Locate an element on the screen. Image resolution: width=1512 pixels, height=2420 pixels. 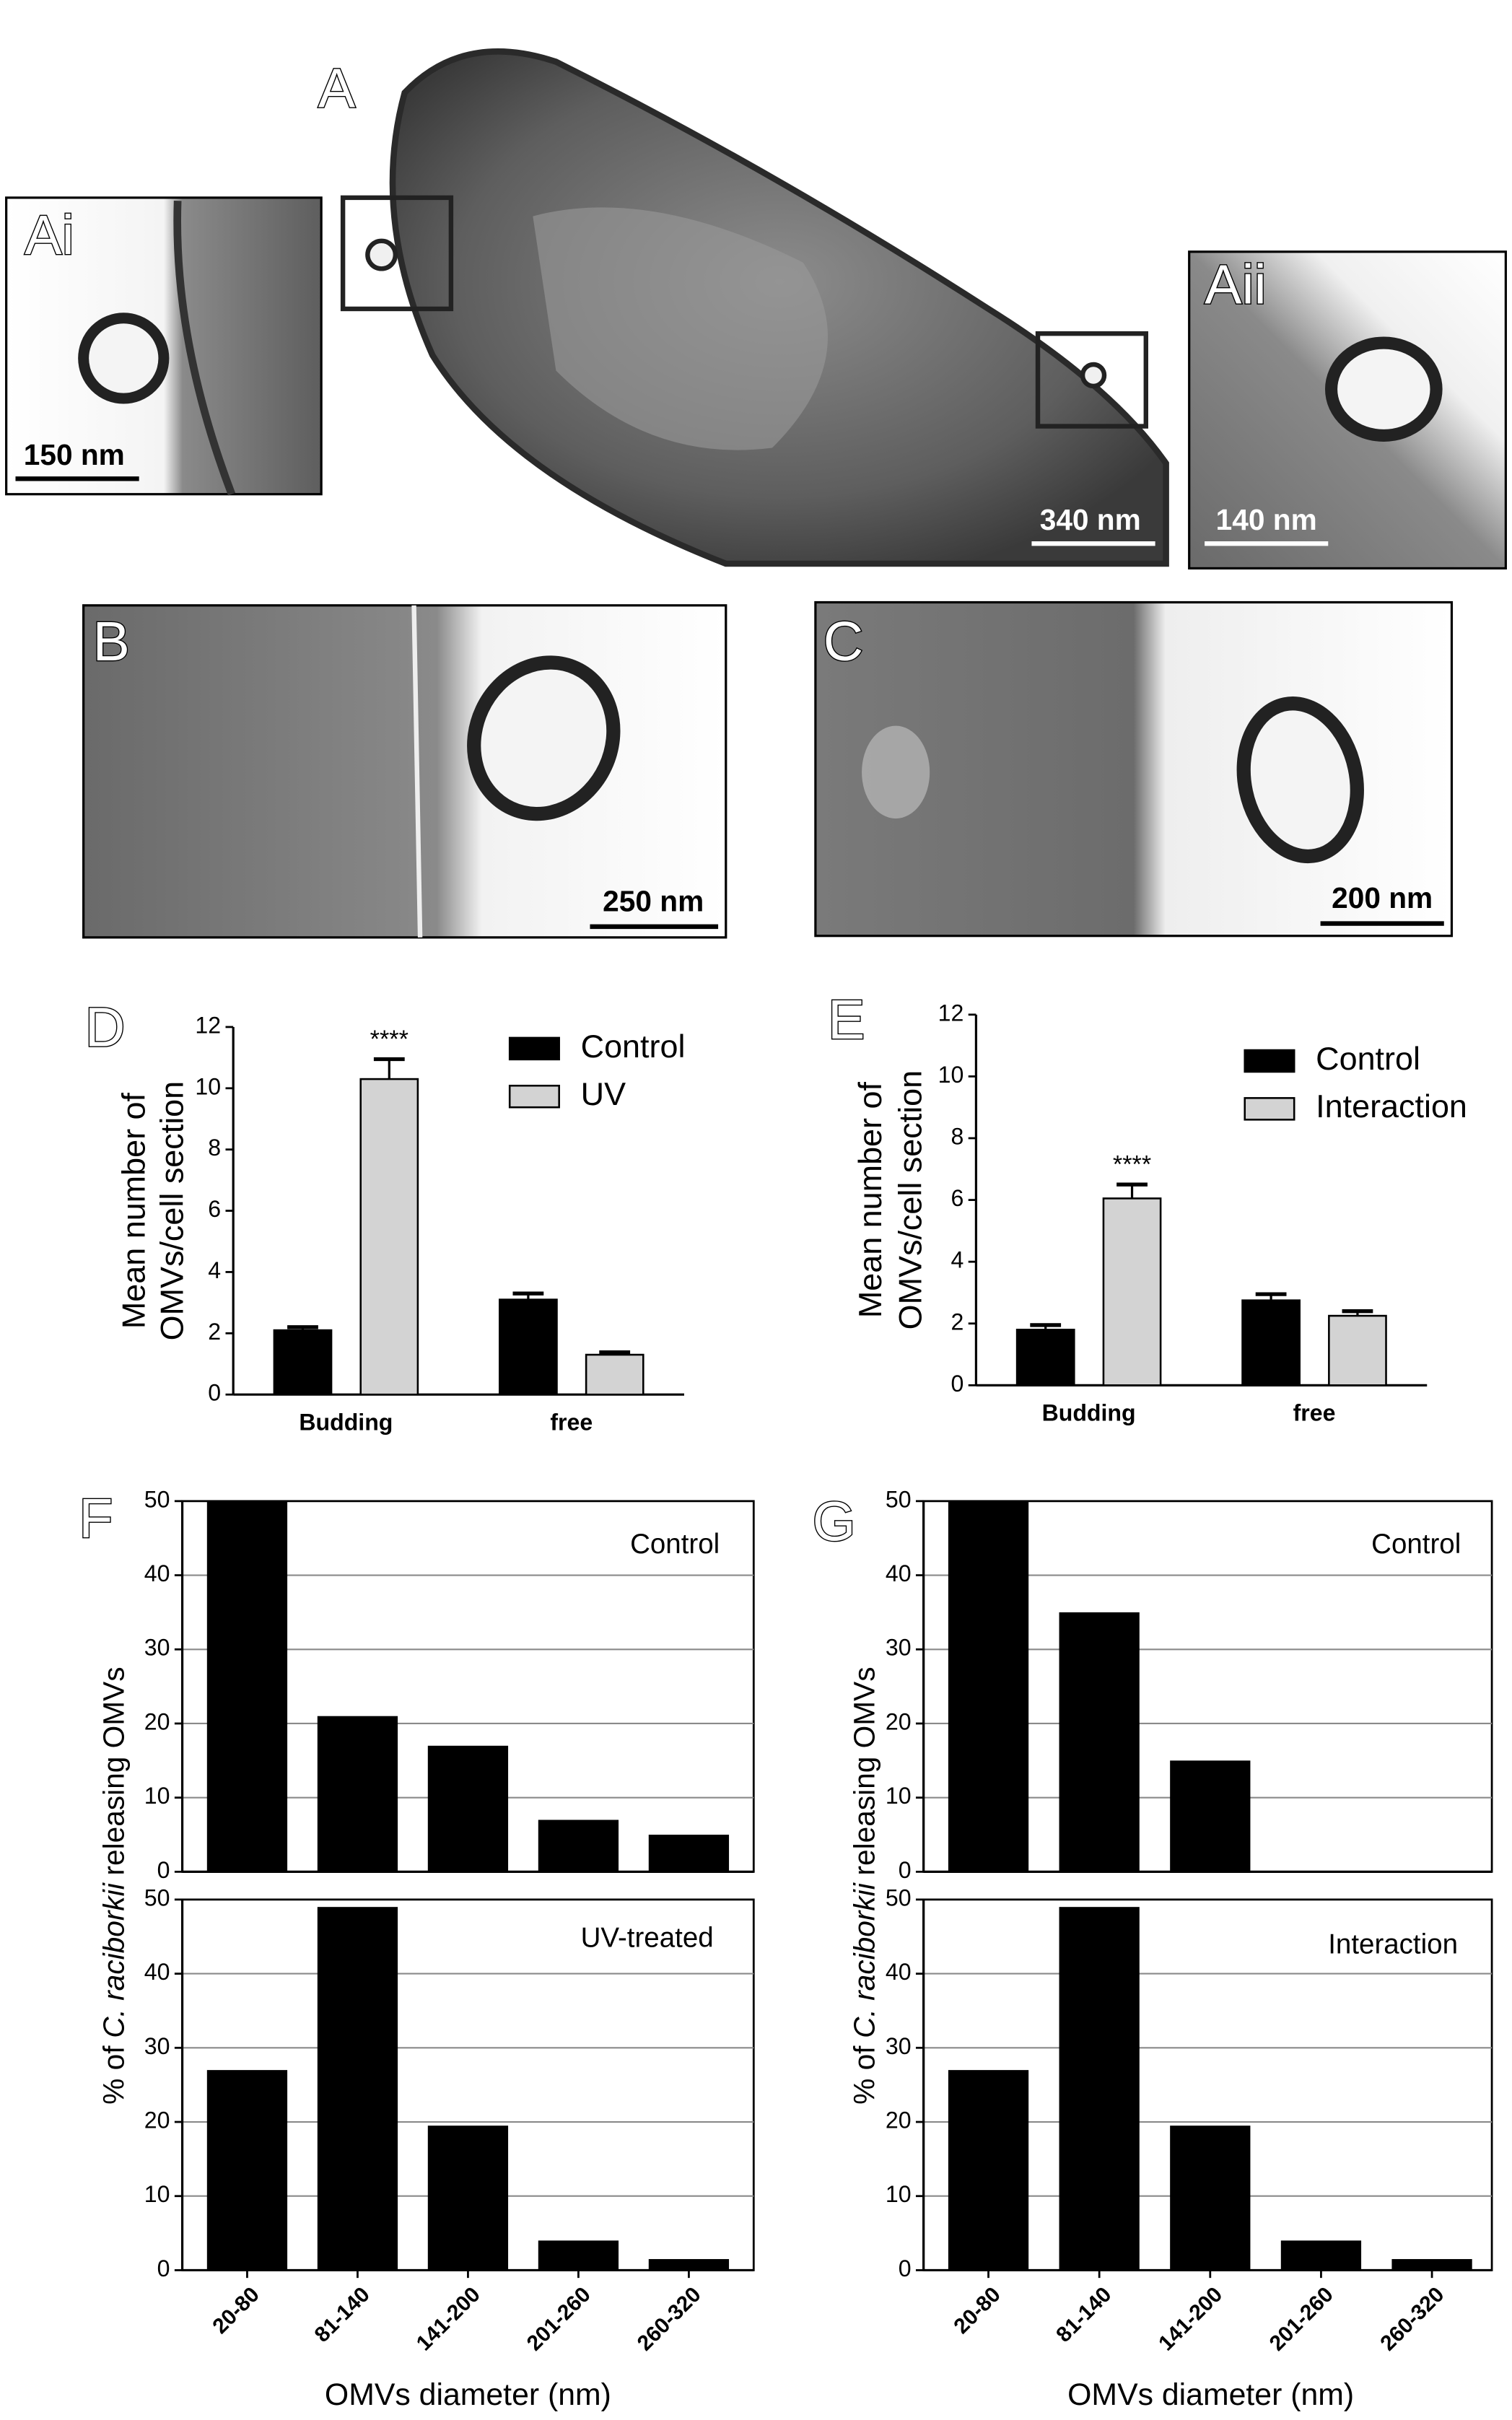
plot-subtitle: UV-treated is located at coordinates (647, 1938).